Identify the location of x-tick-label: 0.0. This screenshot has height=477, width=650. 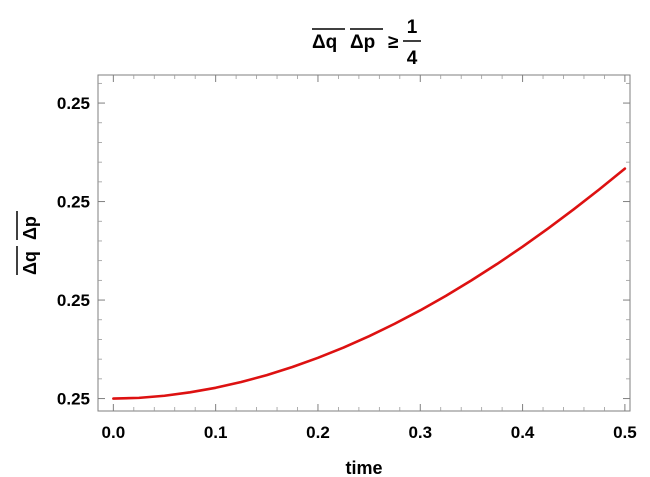
(114, 432).